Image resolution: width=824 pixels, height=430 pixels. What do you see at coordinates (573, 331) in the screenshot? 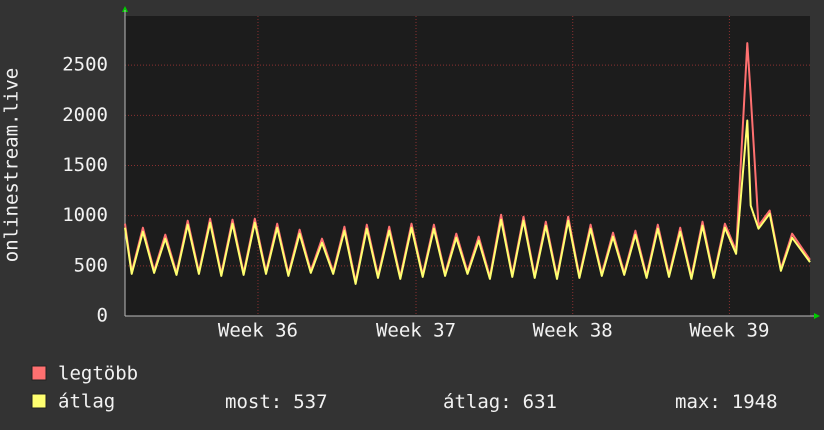
I see `x-tick-label: Week 38` at bounding box center [573, 331].